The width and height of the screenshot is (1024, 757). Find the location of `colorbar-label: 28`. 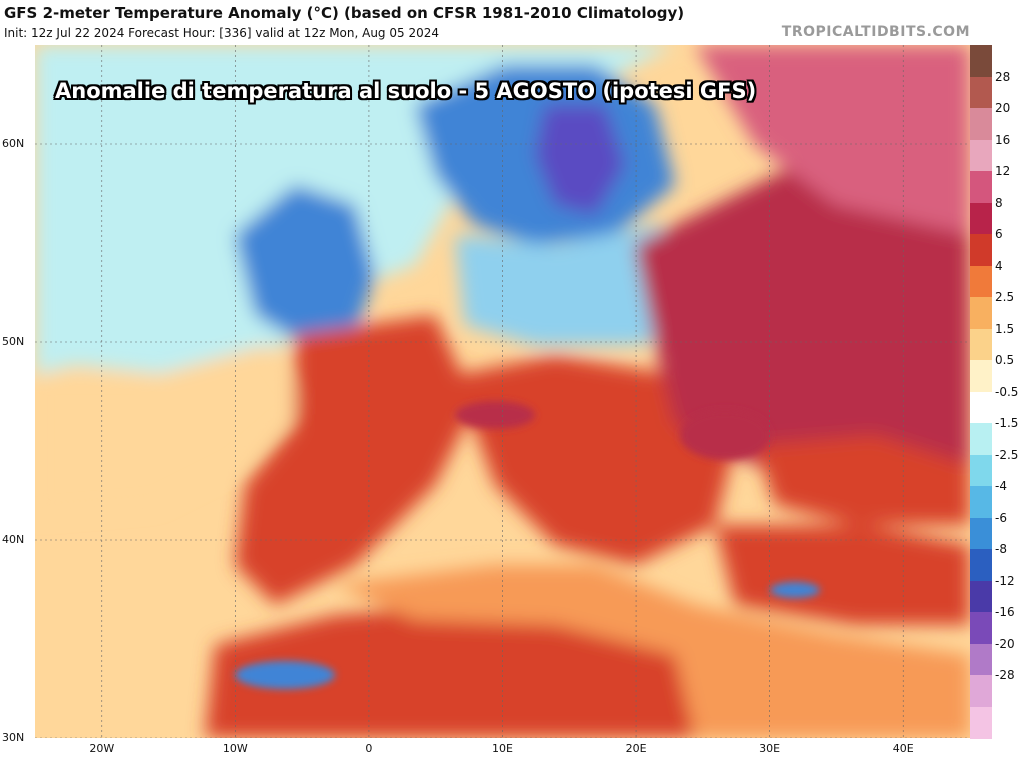

colorbar-label: 28 is located at coordinates (1003, 76).